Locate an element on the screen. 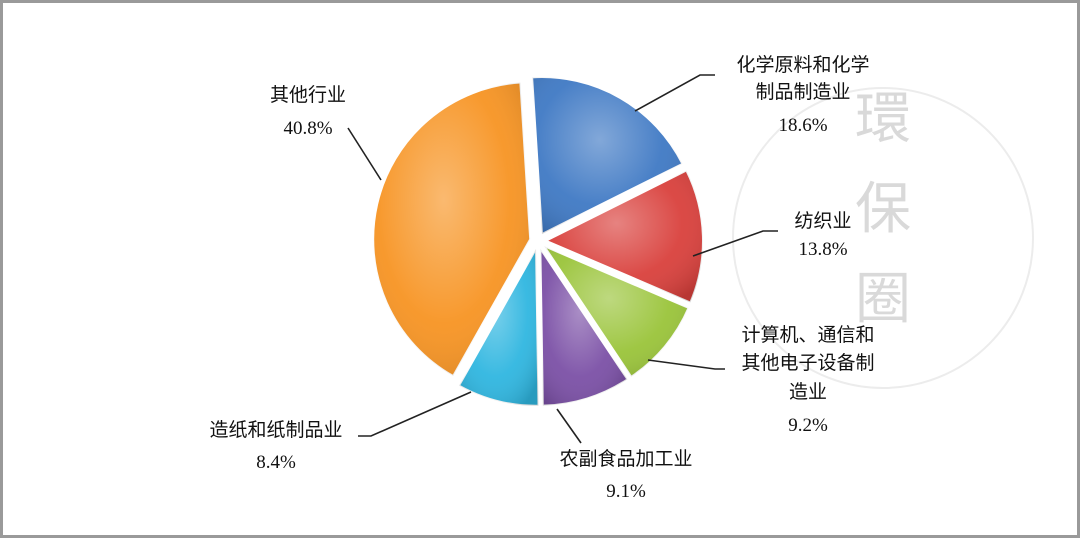 This screenshot has width=1080, height=541. label-chem-pct: 18.6% is located at coordinates (802, 125).